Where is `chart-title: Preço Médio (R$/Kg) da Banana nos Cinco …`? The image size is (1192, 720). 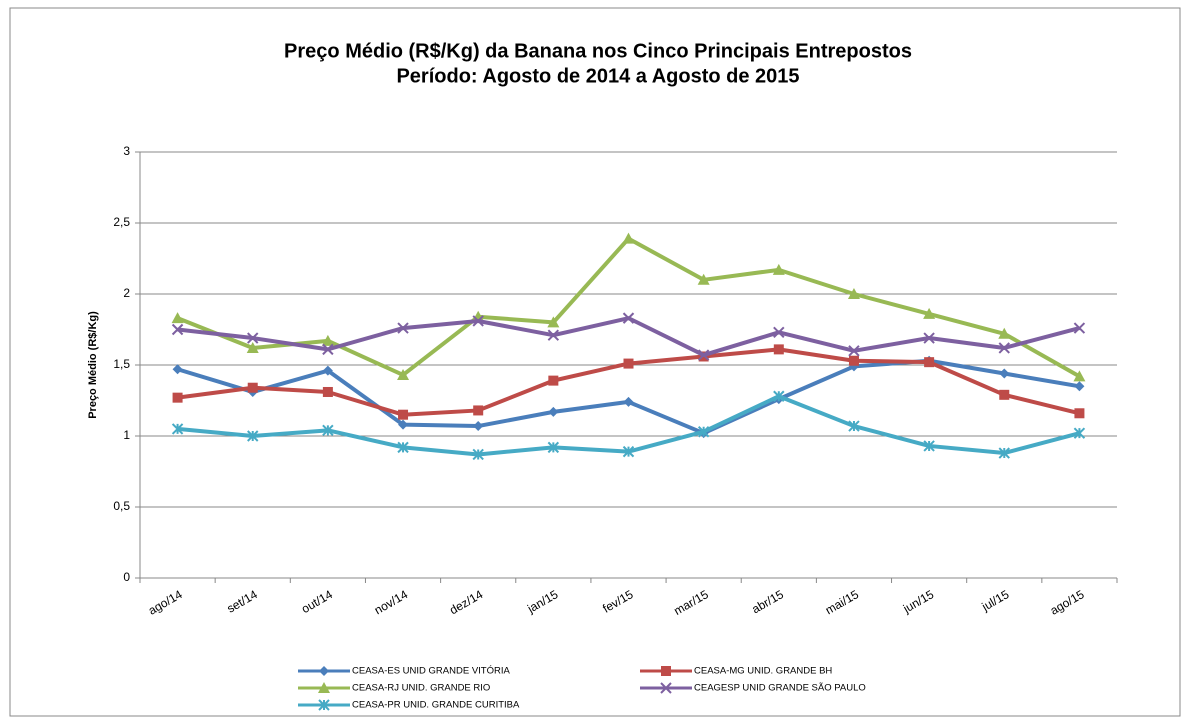 chart-title: Preço Médio (R$/Kg) da Banana nos Cinco … is located at coordinates (598, 51).